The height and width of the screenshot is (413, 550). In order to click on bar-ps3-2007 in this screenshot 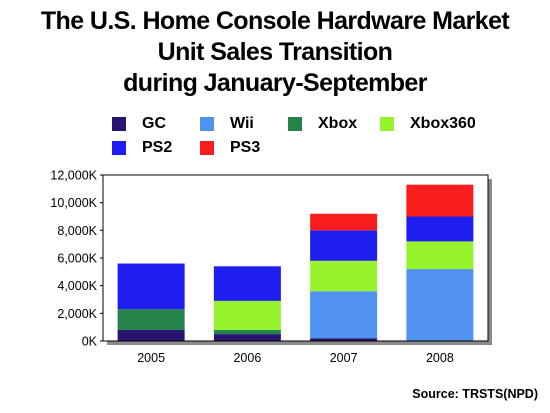, I will do `click(344, 222)`.